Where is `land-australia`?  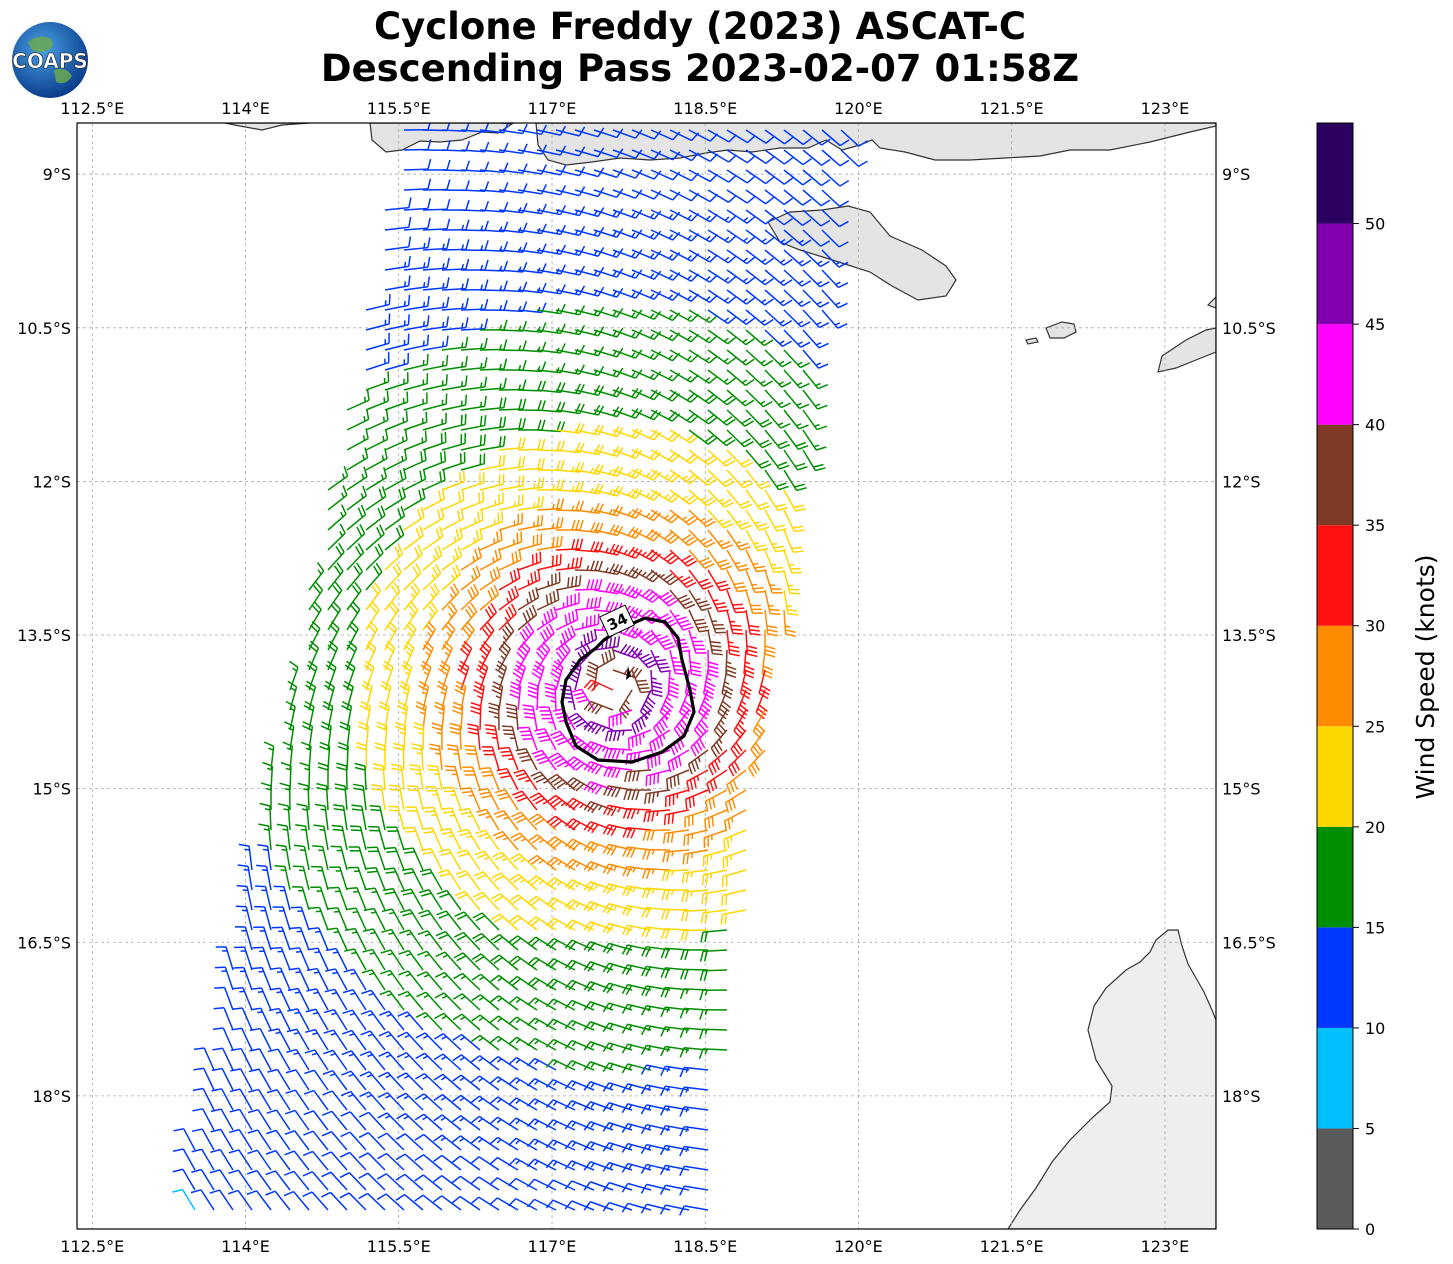 land-australia is located at coordinates (1111, 1079).